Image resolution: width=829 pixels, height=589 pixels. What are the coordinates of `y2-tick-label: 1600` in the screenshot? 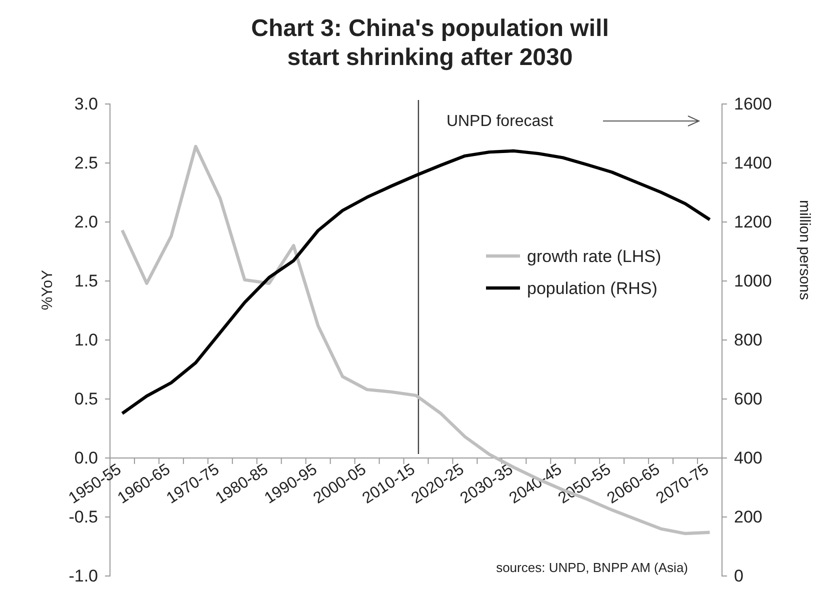 It's located at (753, 104).